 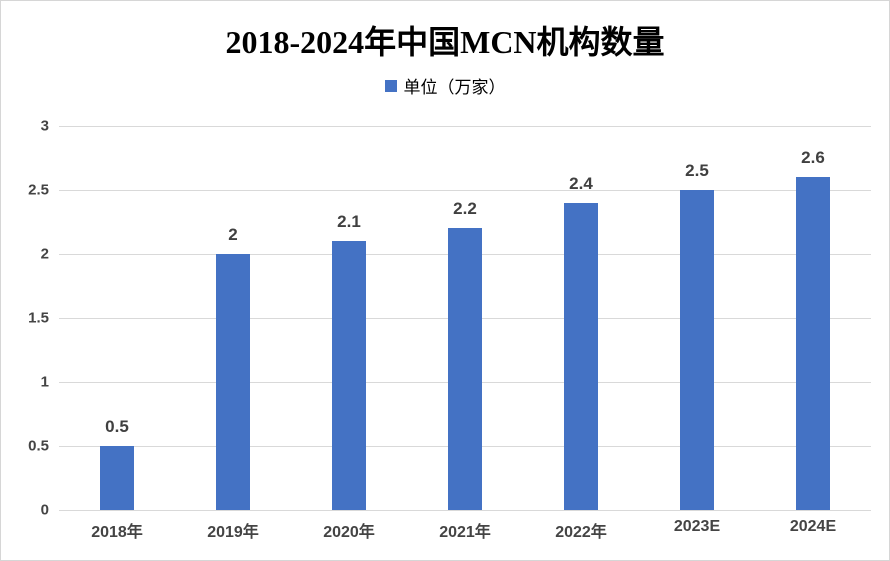 I want to click on chart-title: 2018-2024年中国MCN机构数量, so click(x=445, y=42).